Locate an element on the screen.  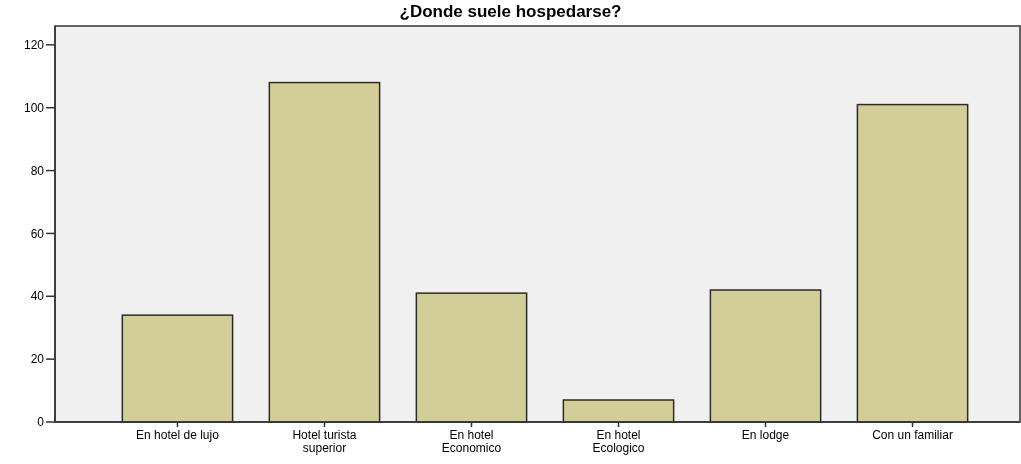
x-tick-label: En lodge is located at coordinates (765, 435).